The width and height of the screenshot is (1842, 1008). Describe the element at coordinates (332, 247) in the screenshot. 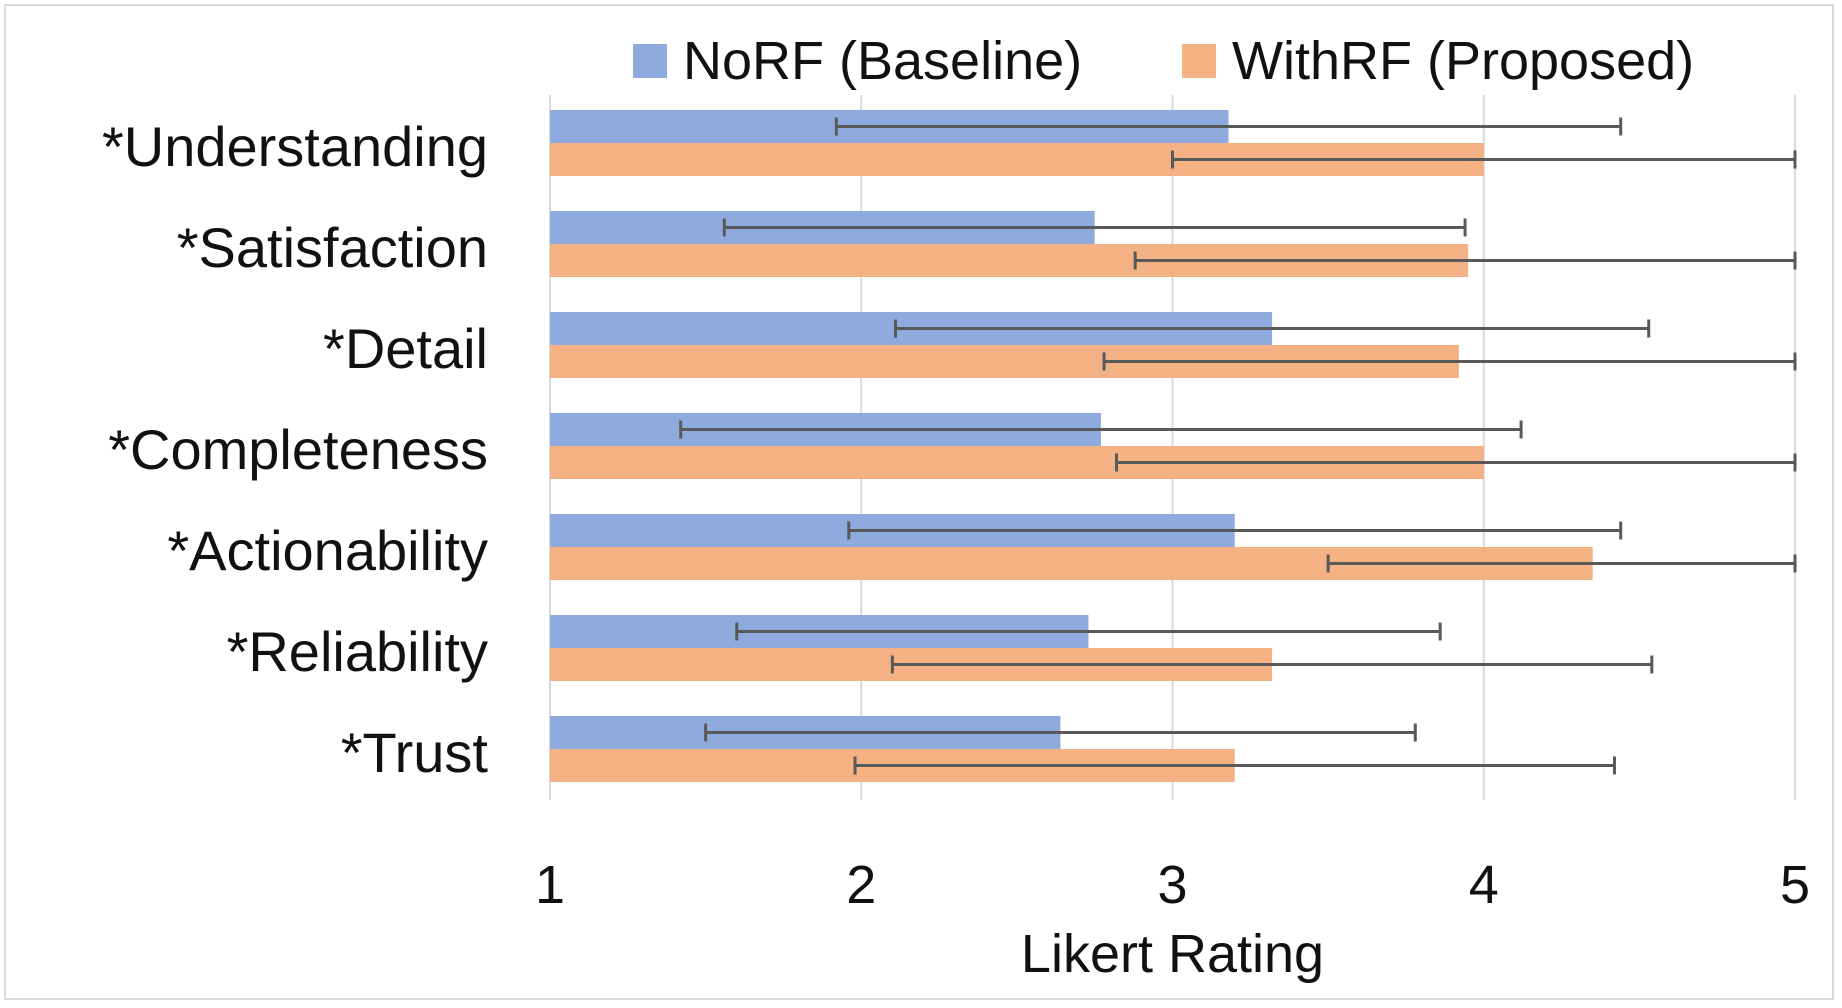

I see `category-label: *Satisfaction` at that location.